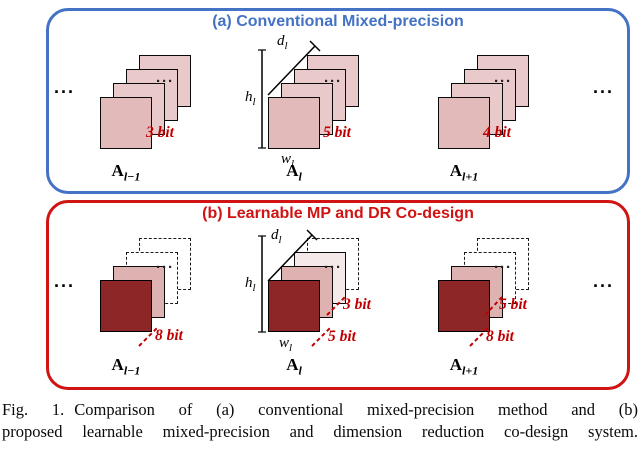 The image size is (640, 450). I want to click on tensor-label-a-l: Al, so click(294, 172).